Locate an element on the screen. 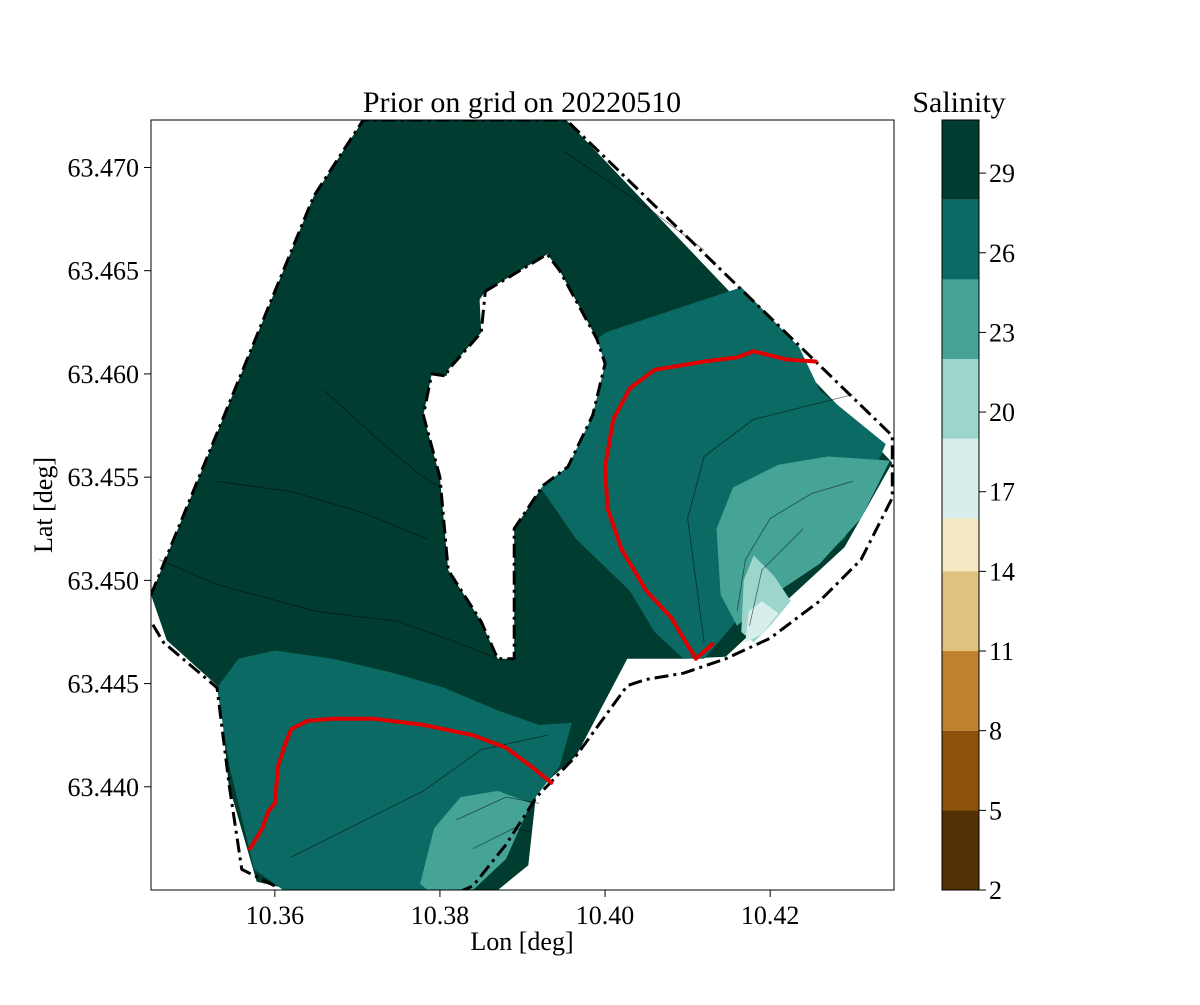  colorbar-tick-label: 8 is located at coordinates (995, 731).